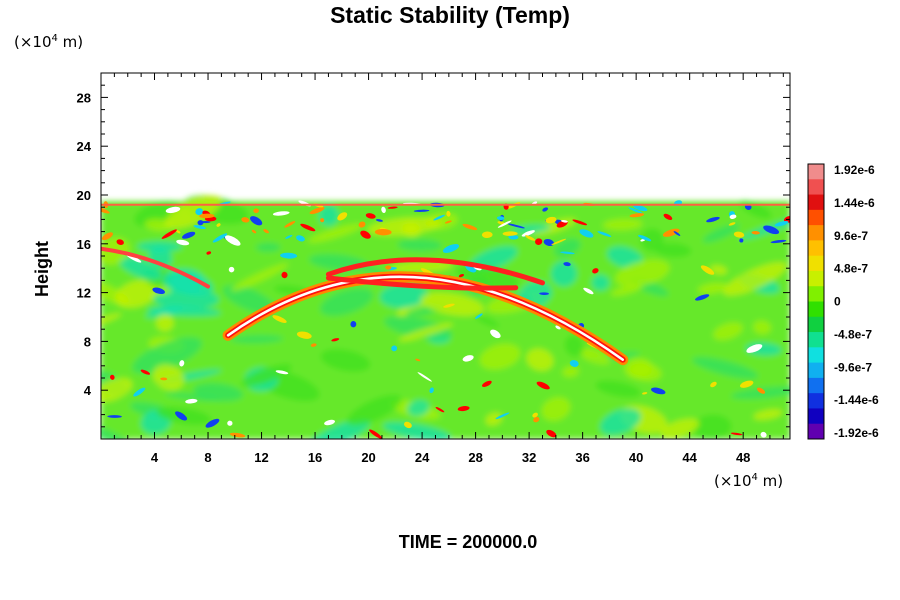  What do you see at coordinates (856, 433) in the screenshot?
I see `colorbar-label: -1.92e-6` at bounding box center [856, 433].